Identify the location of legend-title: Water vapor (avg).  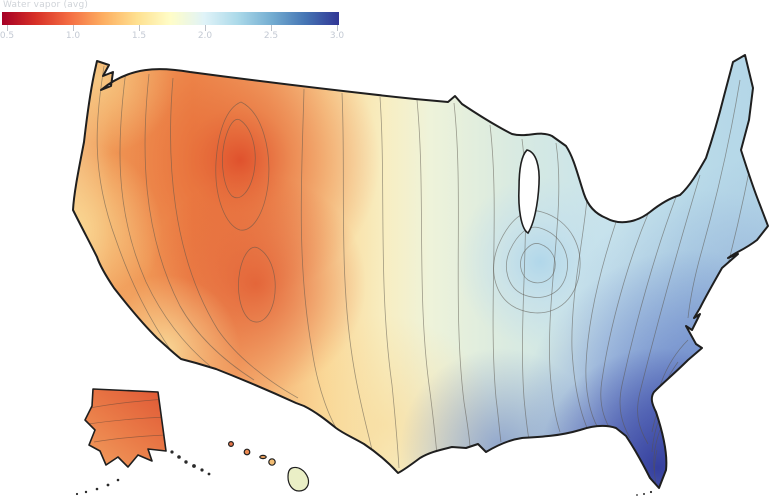
(46, 5).